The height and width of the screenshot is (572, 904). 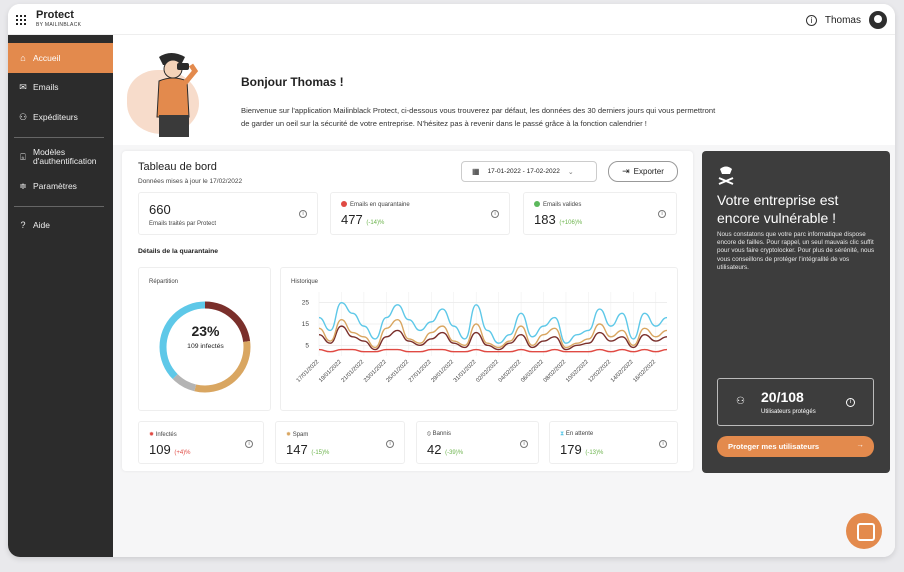 I want to click on bottom-stat-delta: (+4)%, so click(x=182, y=453).